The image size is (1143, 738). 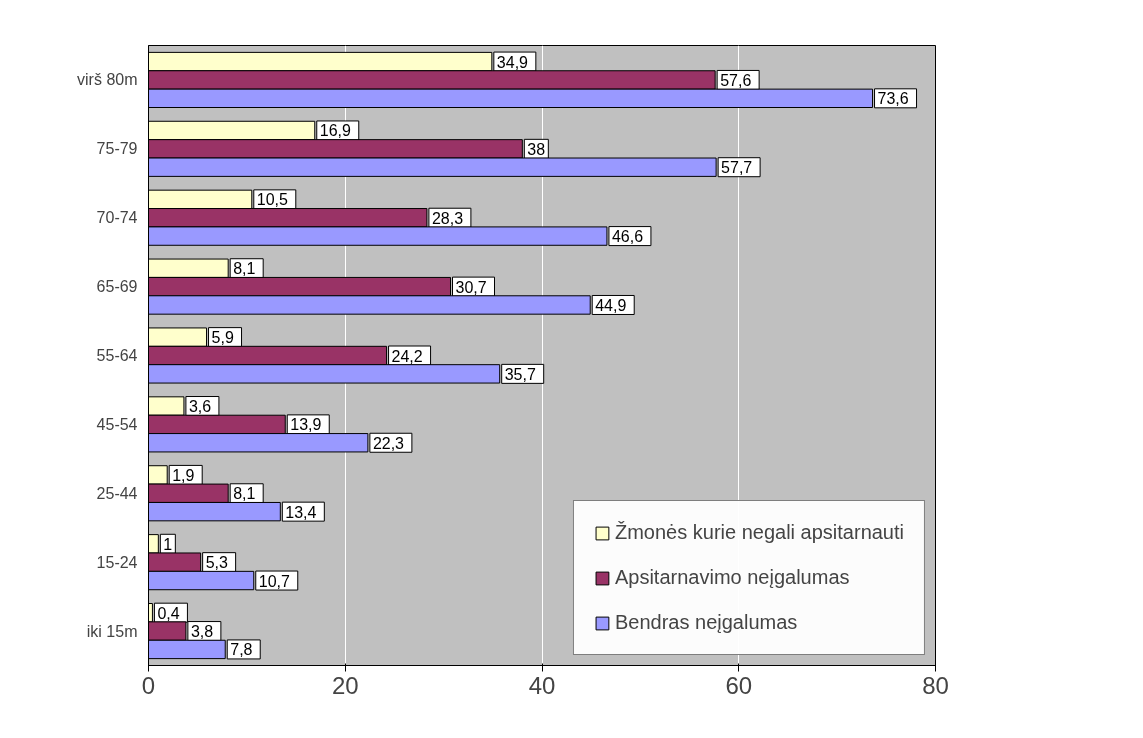 What do you see at coordinates (611, 305) in the screenshot?
I see `data-label: 44,9` at bounding box center [611, 305].